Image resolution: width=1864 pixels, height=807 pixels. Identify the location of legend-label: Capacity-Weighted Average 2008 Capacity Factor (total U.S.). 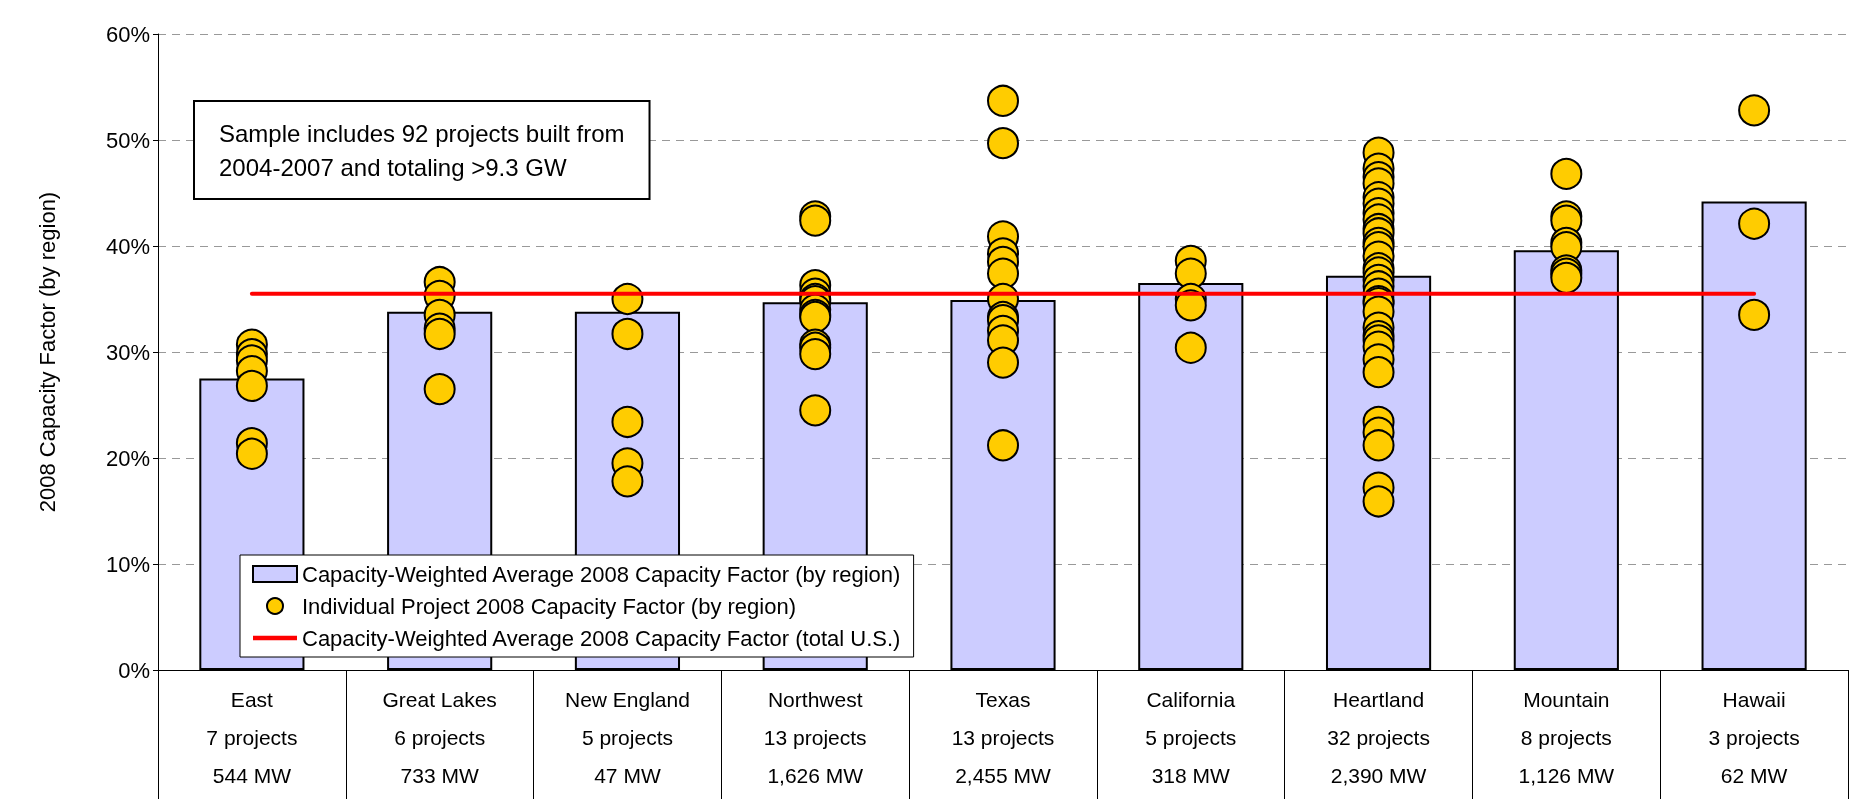
(601, 638).